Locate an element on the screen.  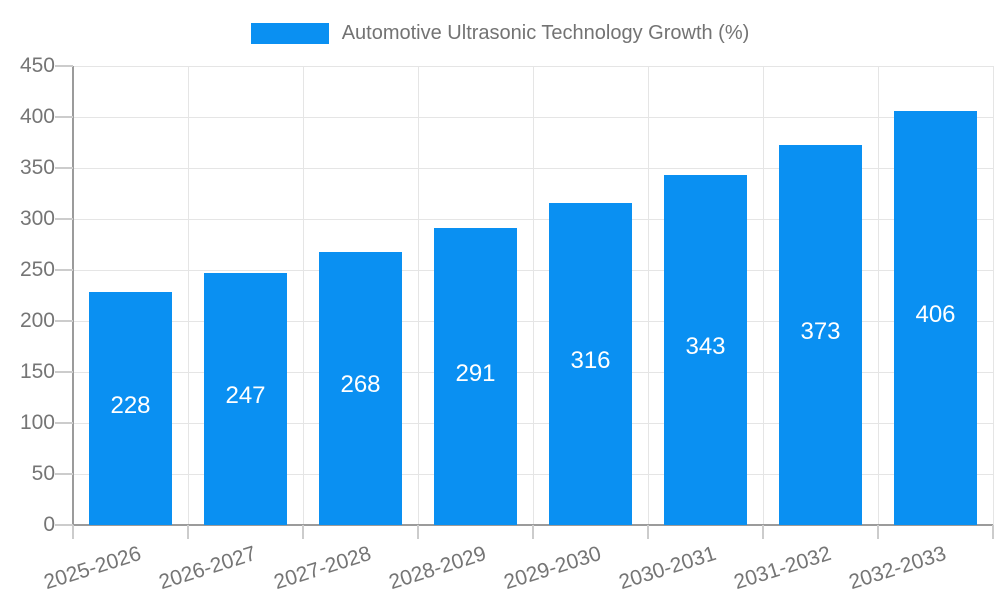
bar-2029-2030 is located at coordinates (590, 363).